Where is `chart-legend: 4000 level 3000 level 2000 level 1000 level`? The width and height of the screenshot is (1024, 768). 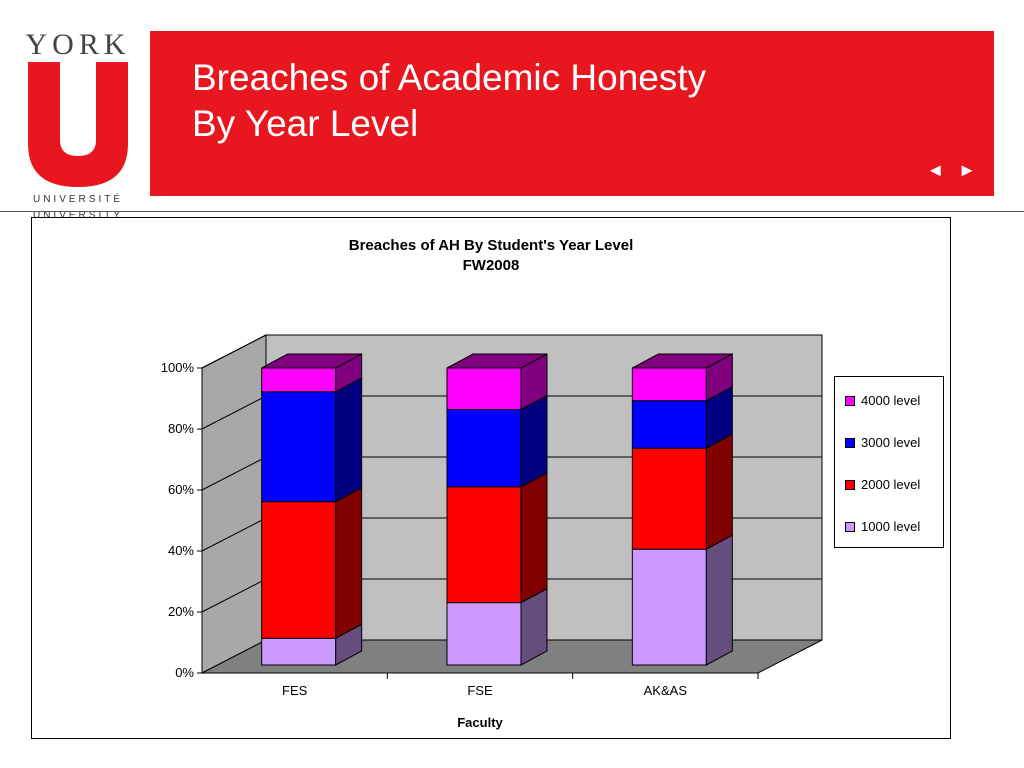 chart-legend: 4000 level 3000 level 2000 level 1000 level is located at coordinates (889, 462).